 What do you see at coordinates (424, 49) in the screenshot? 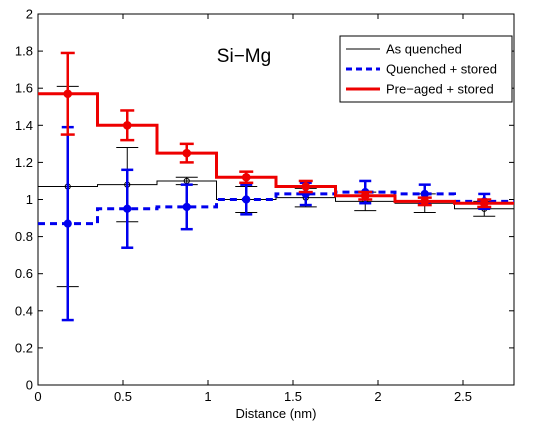
I see `legend-label-1: As quenched` at bounding box center [424, 49].